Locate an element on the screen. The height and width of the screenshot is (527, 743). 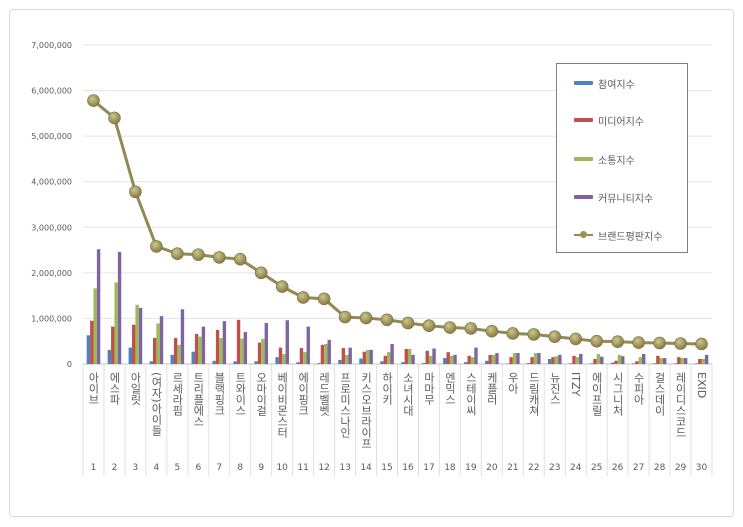
category-label: EXID is located at coordinates (701, 385).